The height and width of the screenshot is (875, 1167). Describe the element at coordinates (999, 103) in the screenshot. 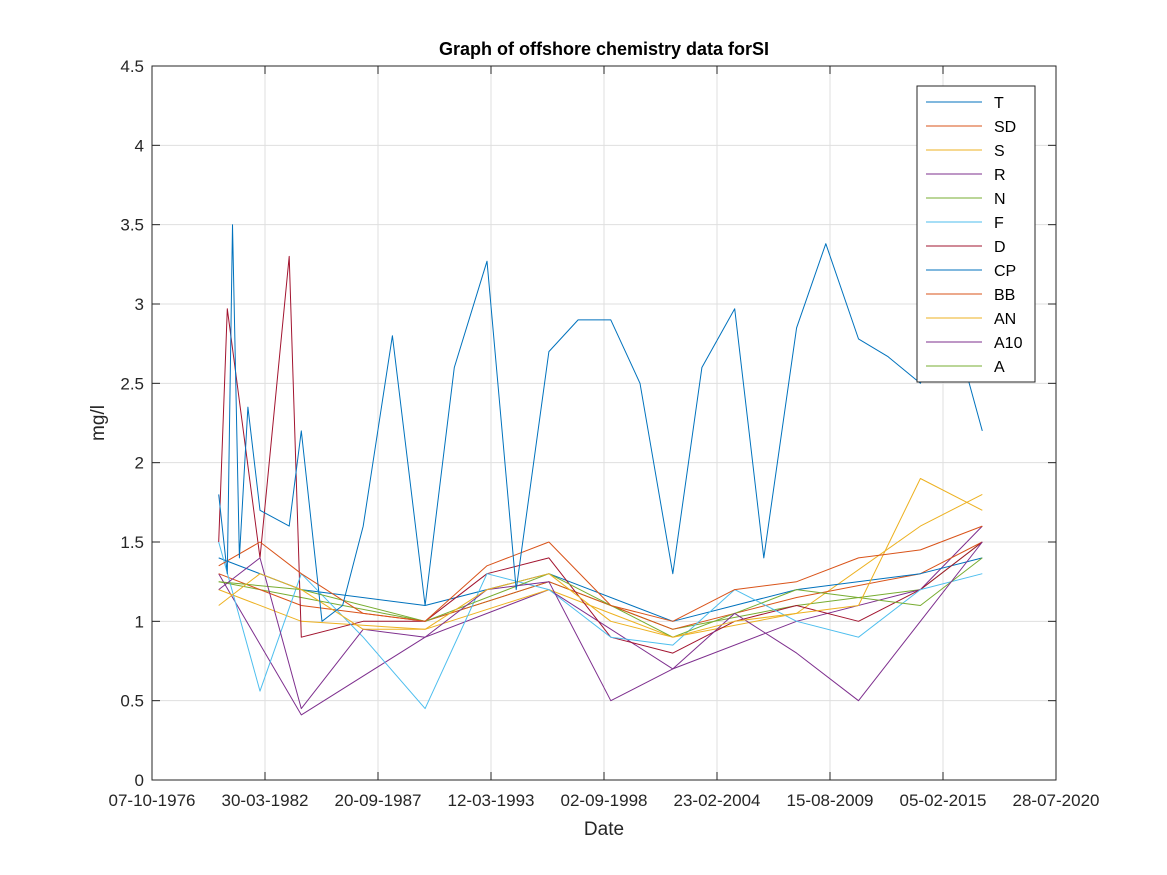

I see `legend-label-t: T` at that location.